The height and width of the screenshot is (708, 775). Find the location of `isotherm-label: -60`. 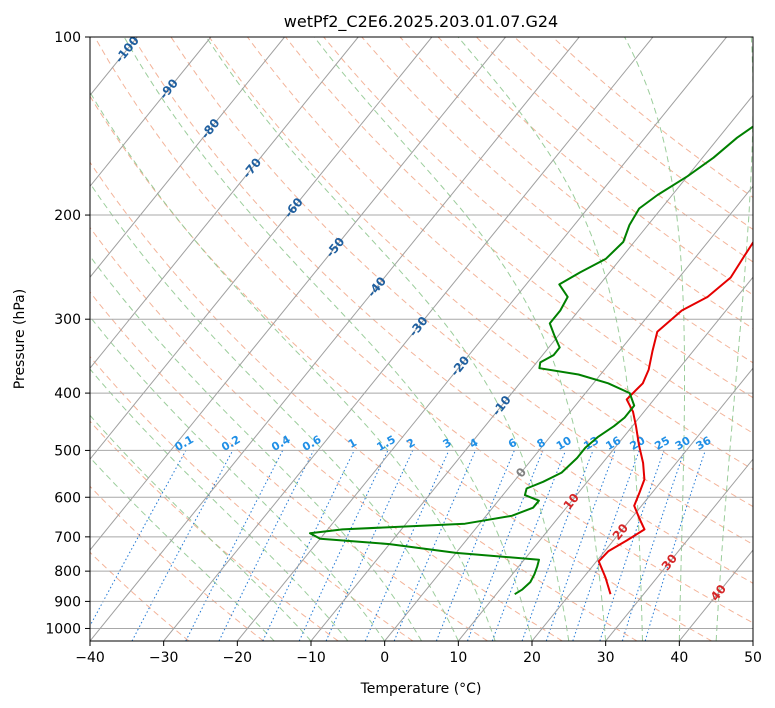

isotherm-label: -60 is located at coordinates (293, 208).